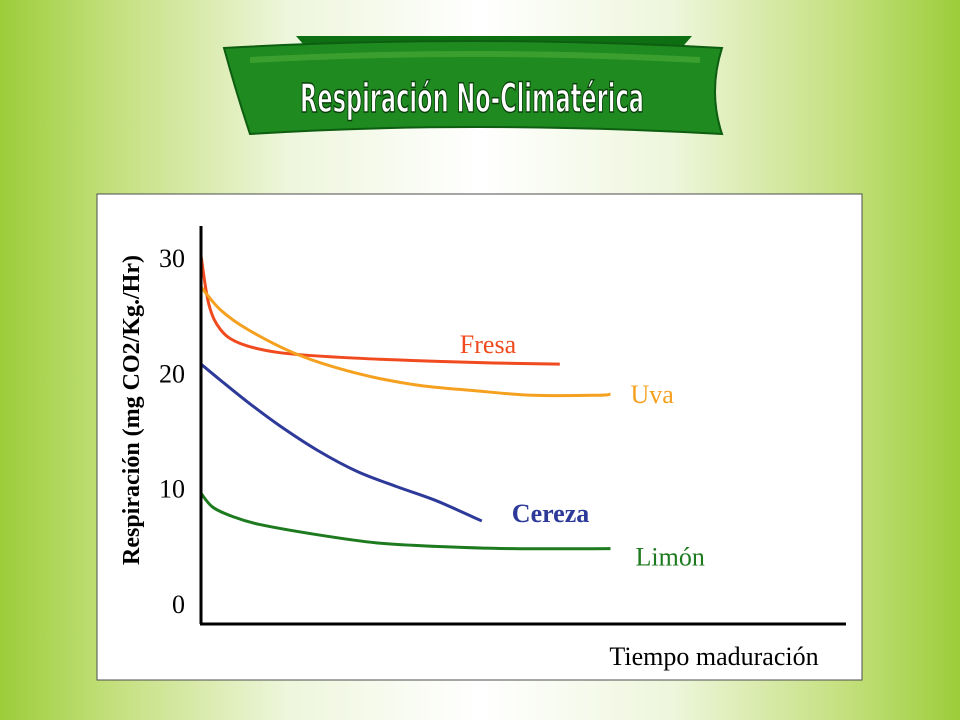  Describe the element at coordinates (488, 344) in the screenshot. I see `series-label-fresa: Fresa` at that location.